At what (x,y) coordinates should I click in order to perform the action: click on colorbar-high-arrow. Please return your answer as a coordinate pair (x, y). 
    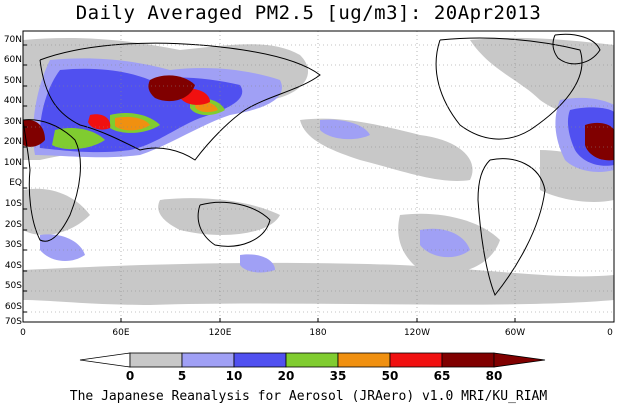
    Looking at the image, I should click on (519, 360).